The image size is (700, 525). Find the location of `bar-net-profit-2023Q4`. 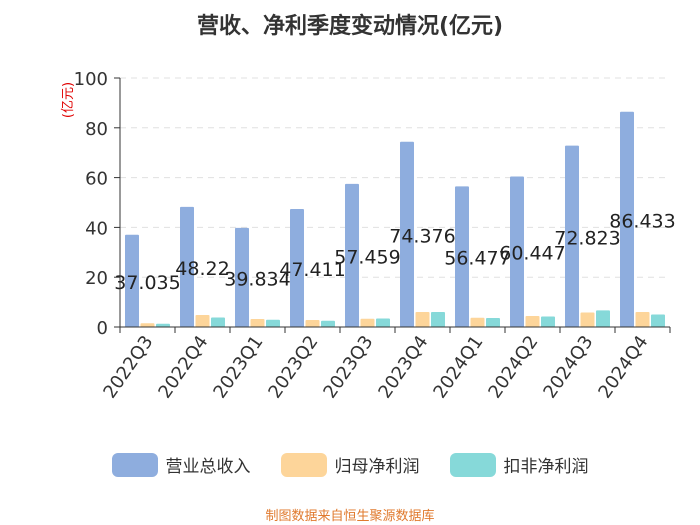

bar-net-profit-2023Q4 is located at coordinates (422, 319).